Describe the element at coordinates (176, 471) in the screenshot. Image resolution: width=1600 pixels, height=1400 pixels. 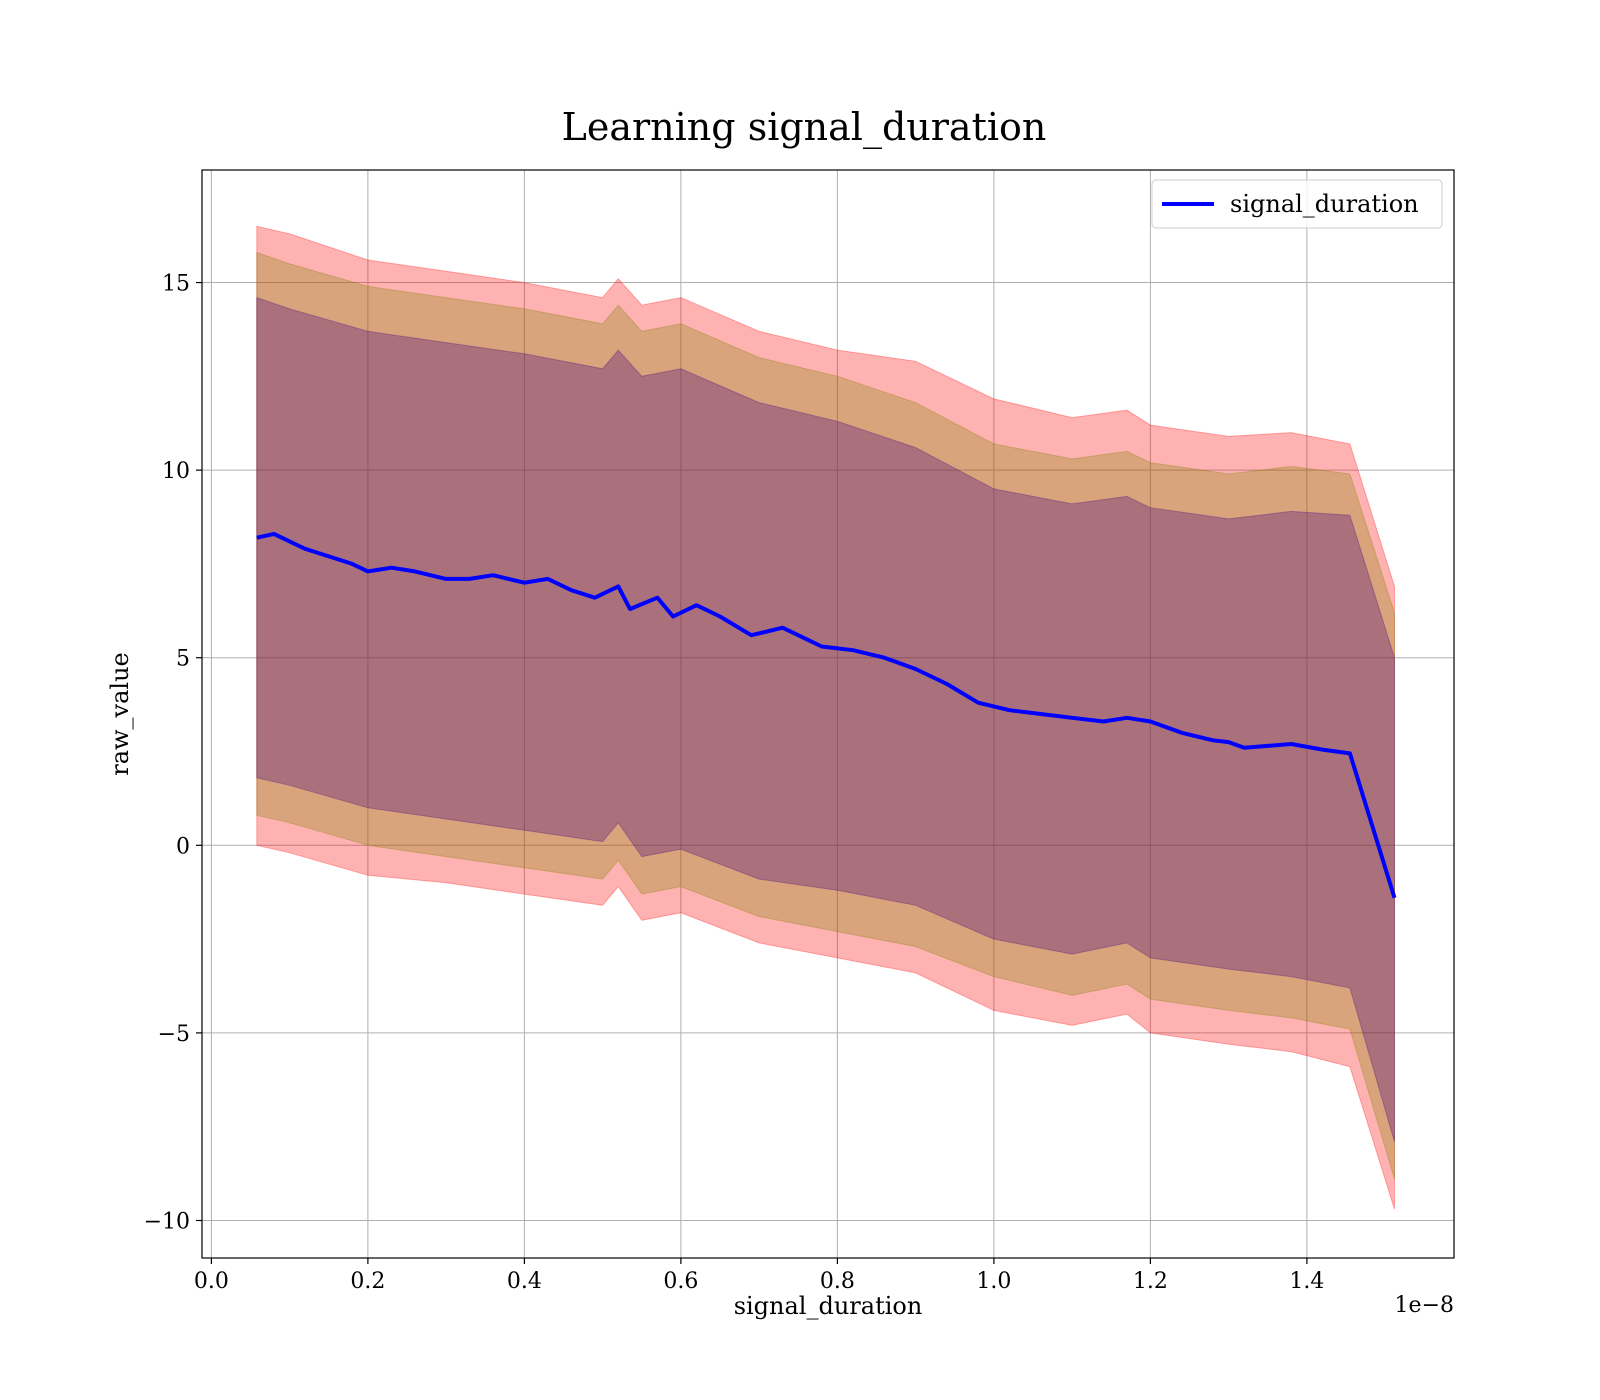
I see `y-tick-label: 10` at that location.